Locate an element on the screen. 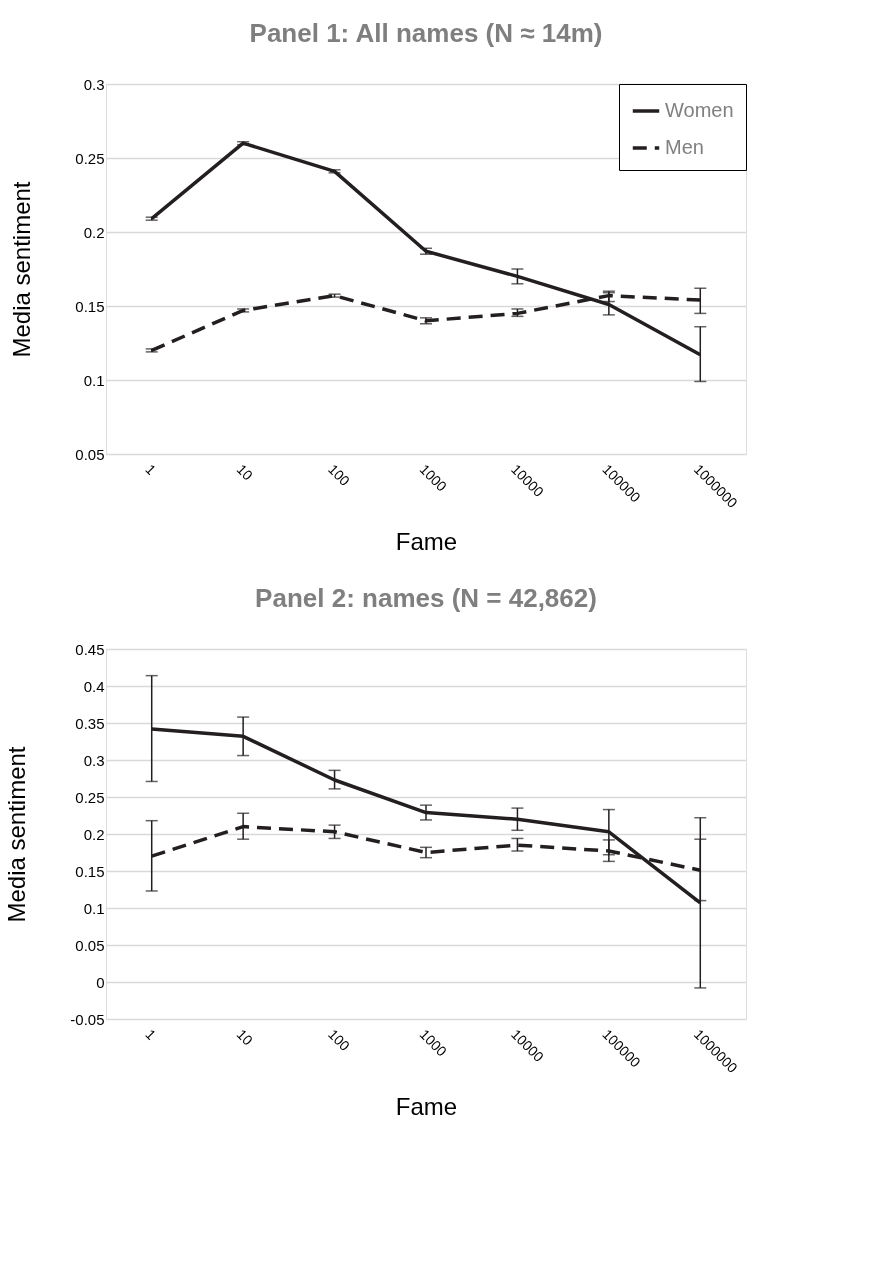  chart-title: Panel 1: All names (N ≈ 14m) is located at coordinates (426, 33).